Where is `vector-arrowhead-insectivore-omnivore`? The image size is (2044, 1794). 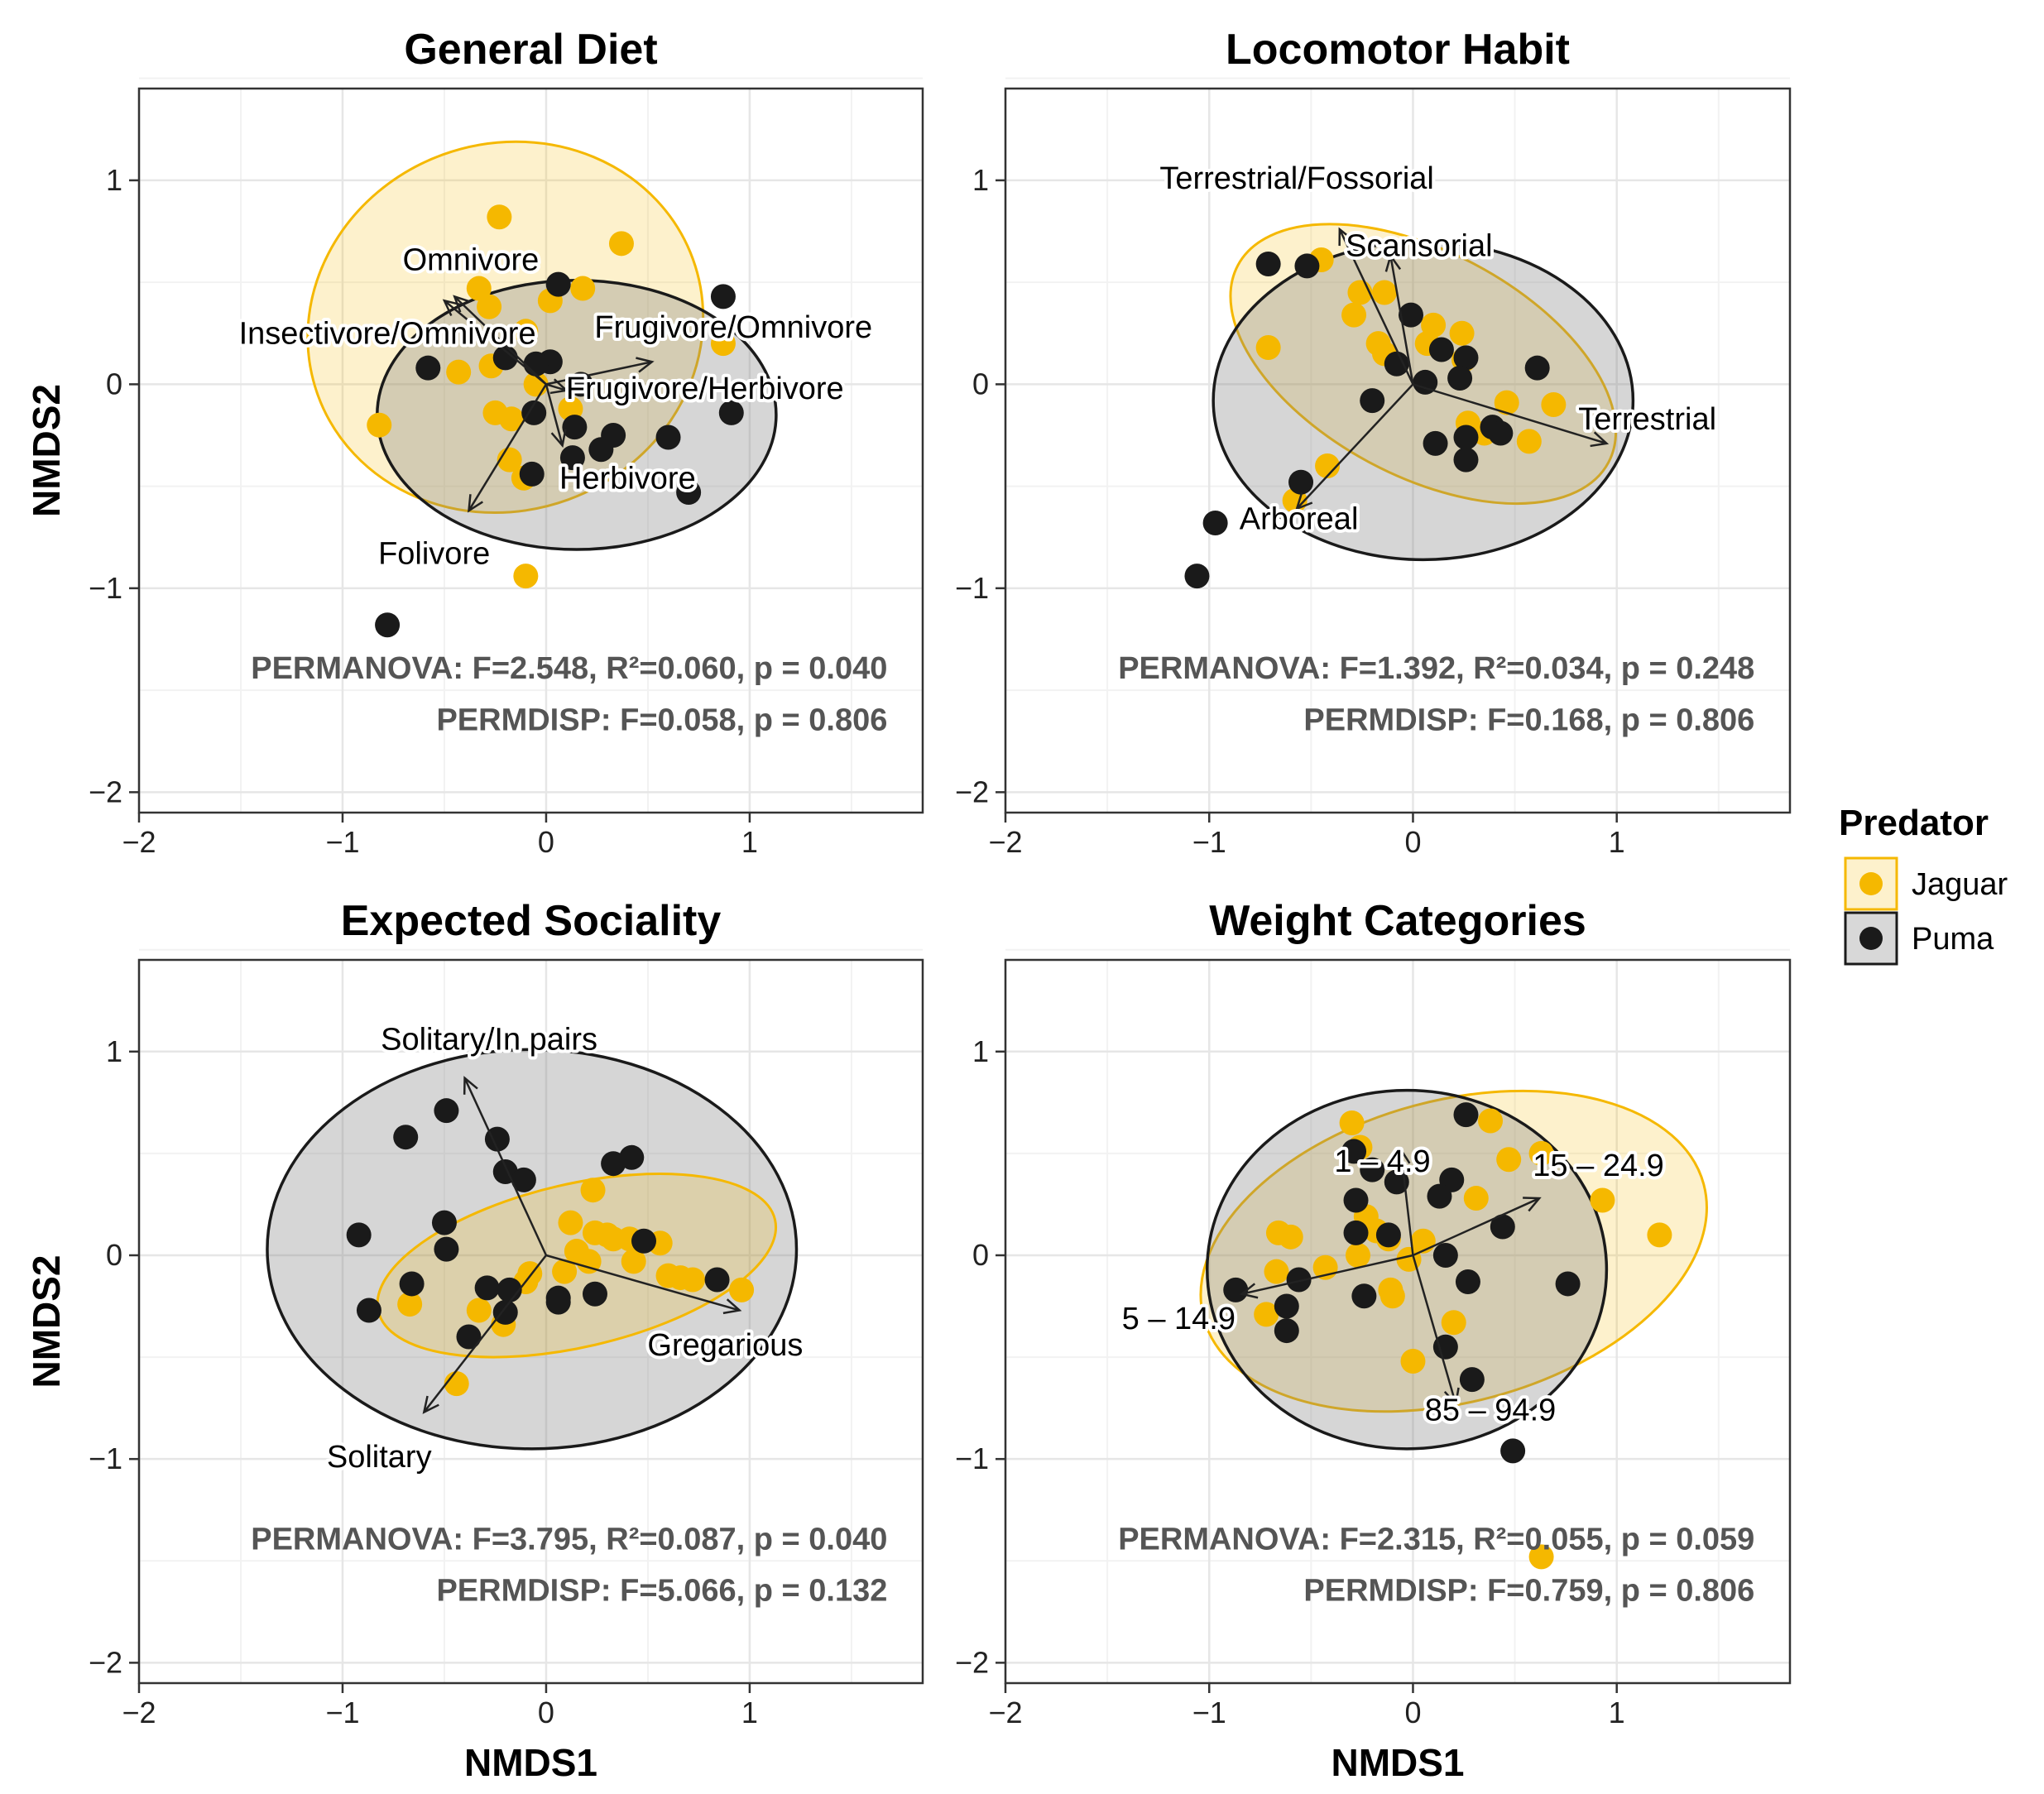 vector-arrowhead-insectivore-omnivore is located at coordinates (451, 308).